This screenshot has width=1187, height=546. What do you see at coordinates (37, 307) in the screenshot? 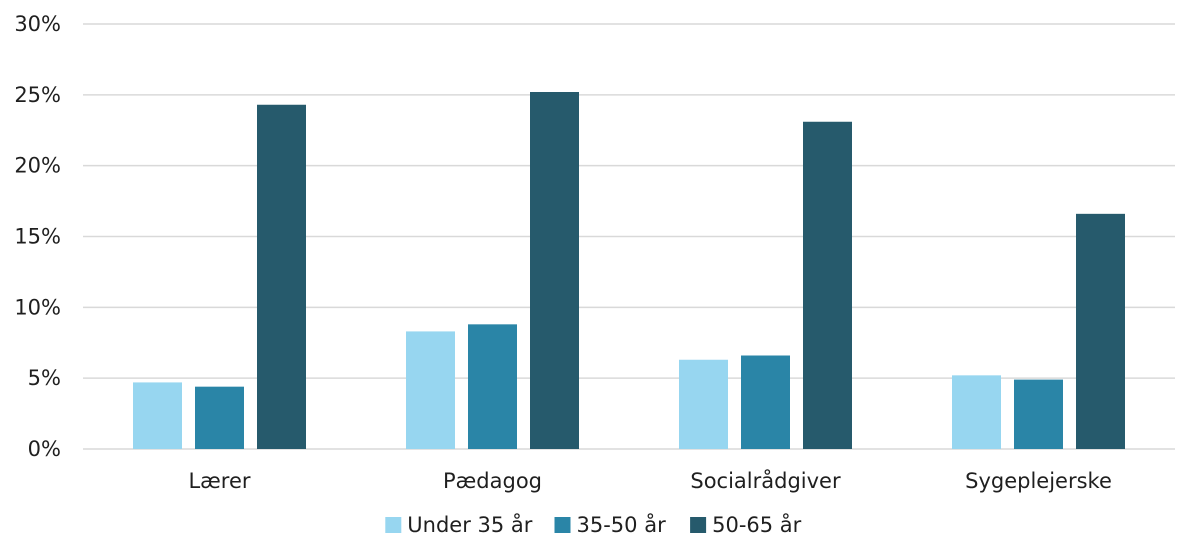
I see `y-tick-label: 10%` at bounding box center [37, 307].